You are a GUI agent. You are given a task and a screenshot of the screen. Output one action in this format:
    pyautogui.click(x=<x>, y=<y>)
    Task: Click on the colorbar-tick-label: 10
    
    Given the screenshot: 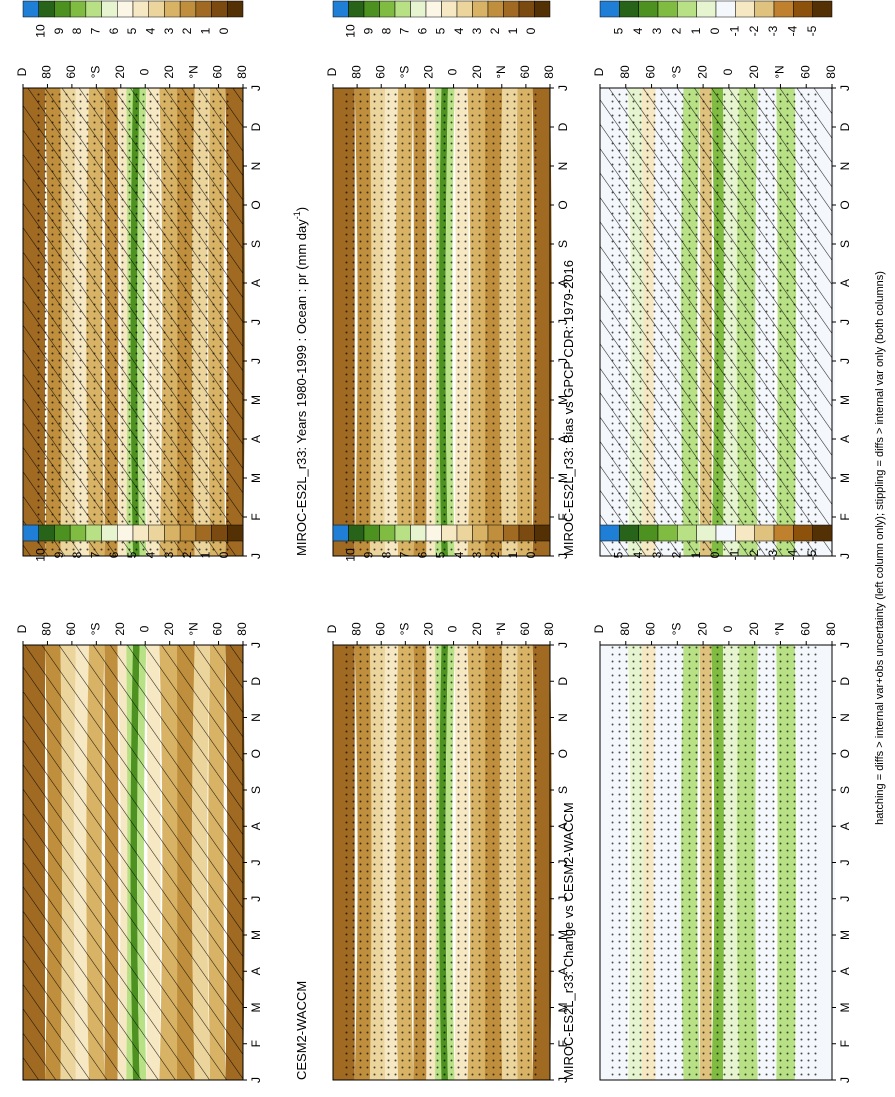 What is the action you would take?
    pyautogui.click(x=41, y=555)
    